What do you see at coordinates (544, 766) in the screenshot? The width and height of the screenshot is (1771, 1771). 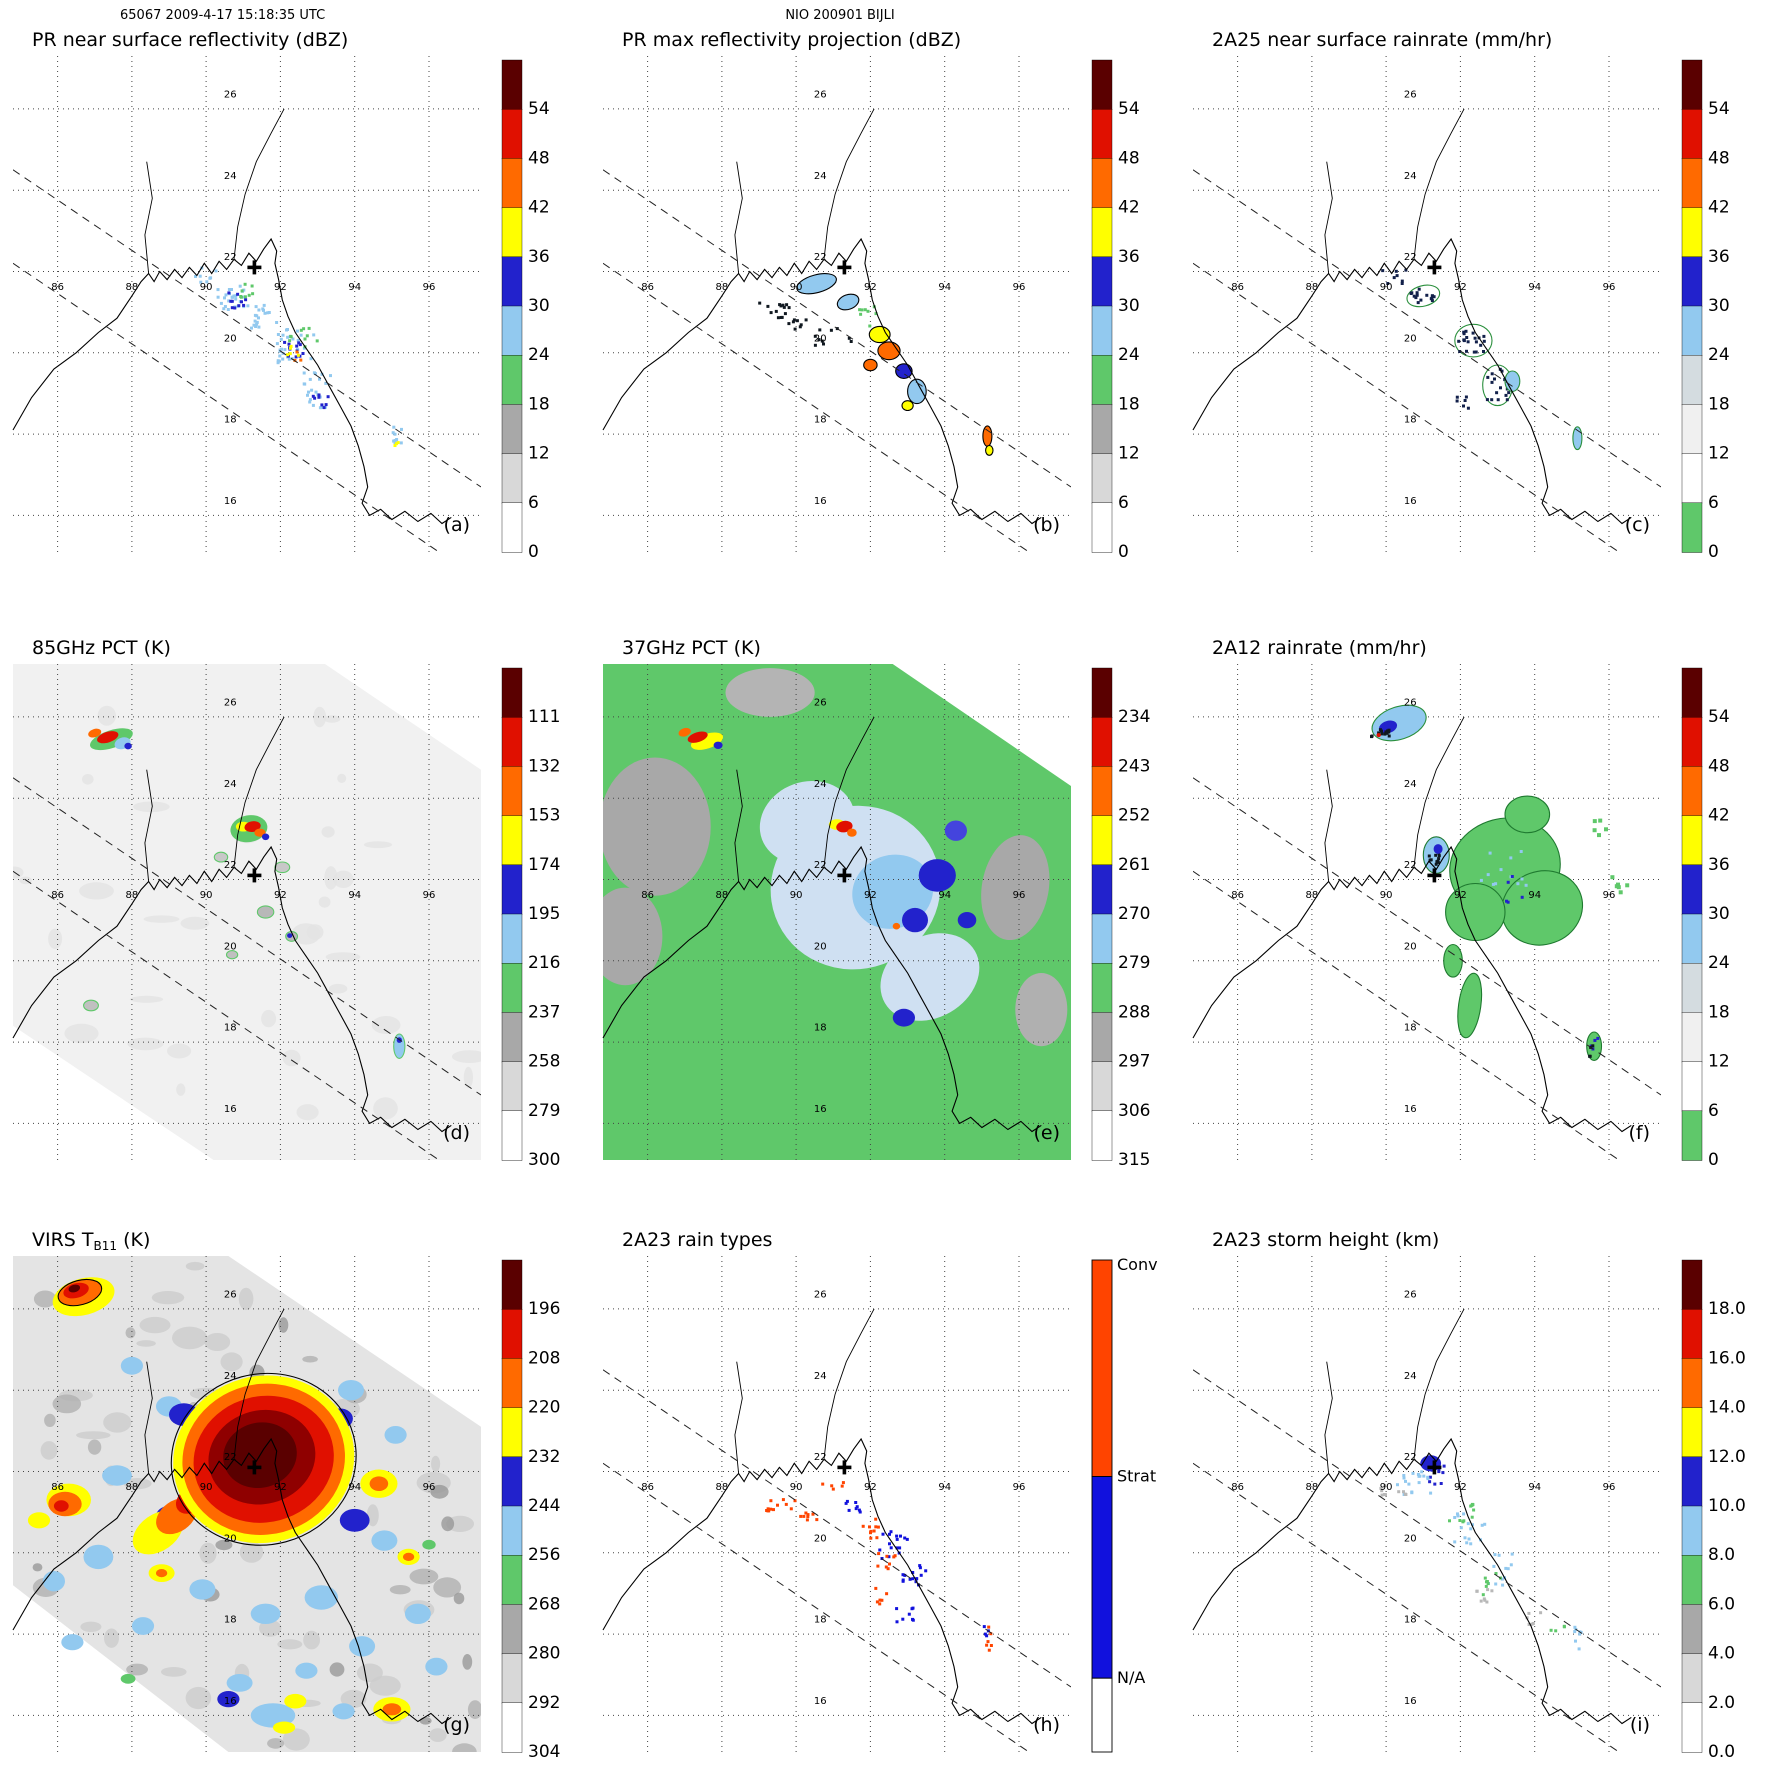 I see `colorbar-tick: 132` at bounding box center [544, 766].